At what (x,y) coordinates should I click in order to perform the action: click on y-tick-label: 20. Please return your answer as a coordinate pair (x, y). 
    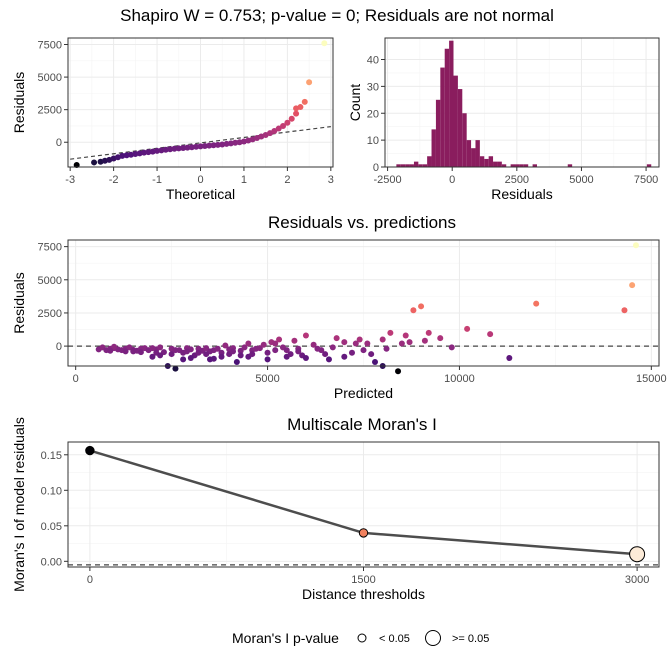
    Looking at the image, I should click on (373, 114).